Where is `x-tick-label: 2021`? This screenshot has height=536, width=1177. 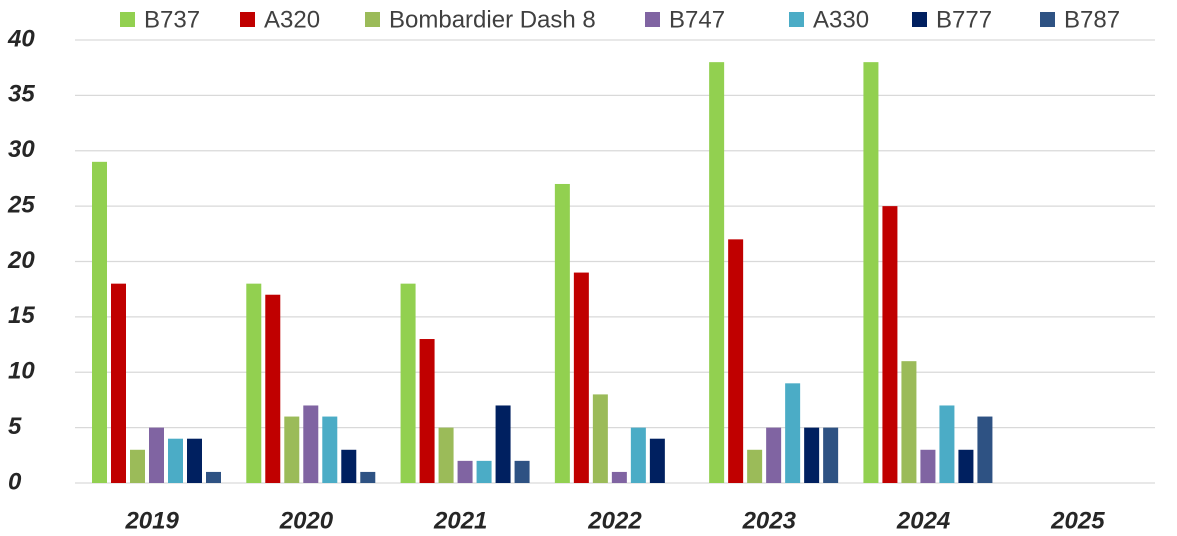 x-tick-label: 2021 is located at coordinates (460, 520).